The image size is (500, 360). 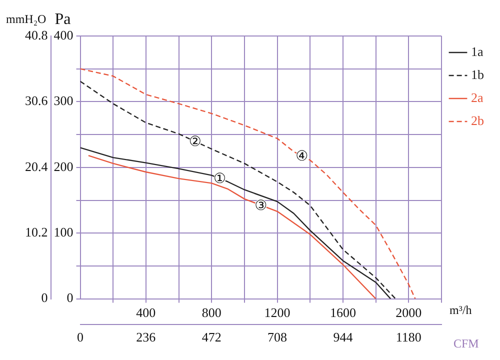 What do you see at coordinates (195, 142) in the screenshot?
I see `annotation: ②` at bounding box center [195, 142].